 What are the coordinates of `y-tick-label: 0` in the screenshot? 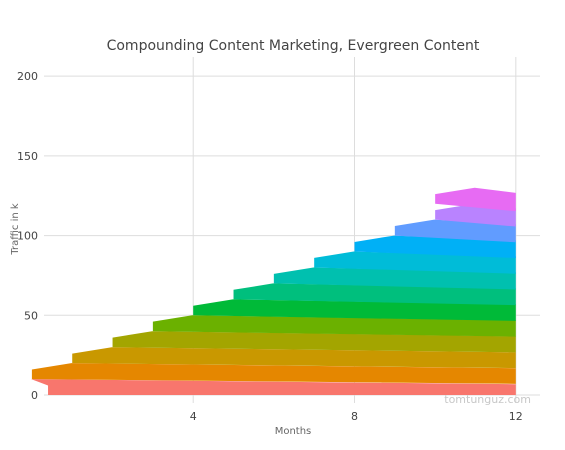 It's located at (34, 395).